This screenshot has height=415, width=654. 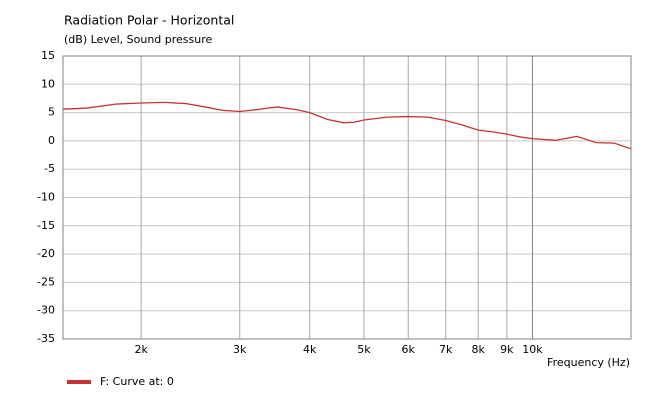 What do you see at coordinates (51, 112) in the screenshot?
I see `y-tick-label: 5` at bounding box center [51, 112].